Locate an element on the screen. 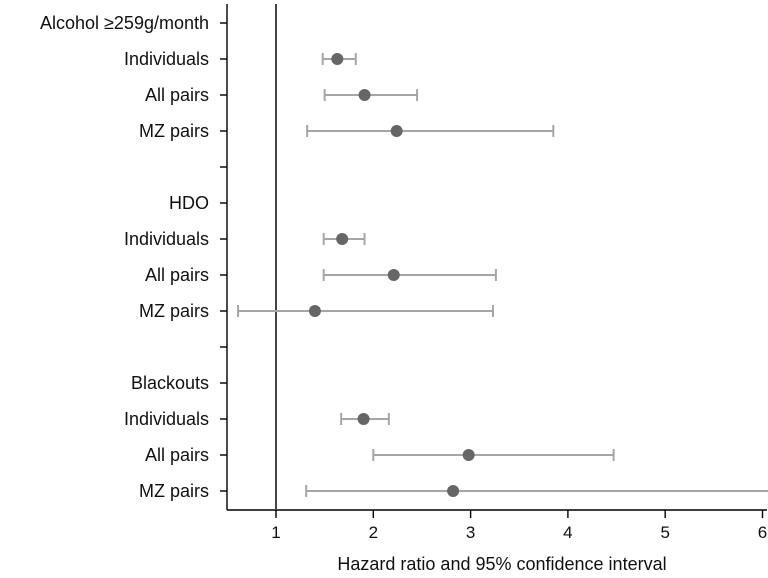 This screenshot has height=578, width=768. x-tick-label: 1 is located at coordinates (275, 532).